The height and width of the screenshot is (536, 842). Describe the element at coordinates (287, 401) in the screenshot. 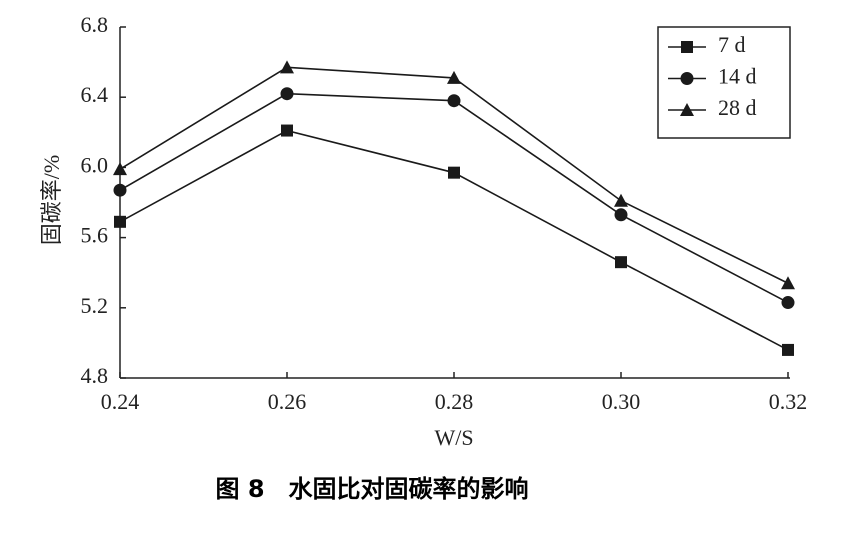

I see `x-tick-label: 0.26` at that location.